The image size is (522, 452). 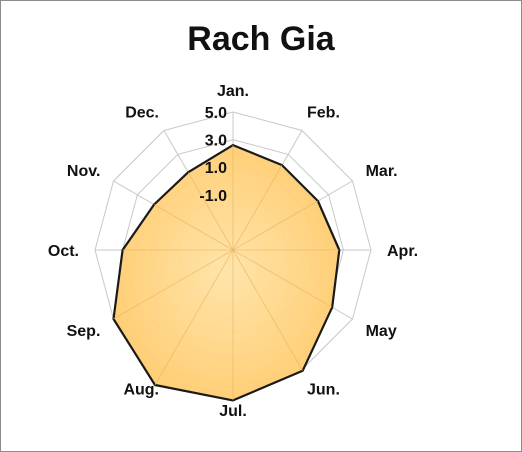 What do you see at coordinates (213, 155) in the screenshot?
I see `tick-labels: -1.0 1.0 3.0 5.0` at bounding box center [213, 155].